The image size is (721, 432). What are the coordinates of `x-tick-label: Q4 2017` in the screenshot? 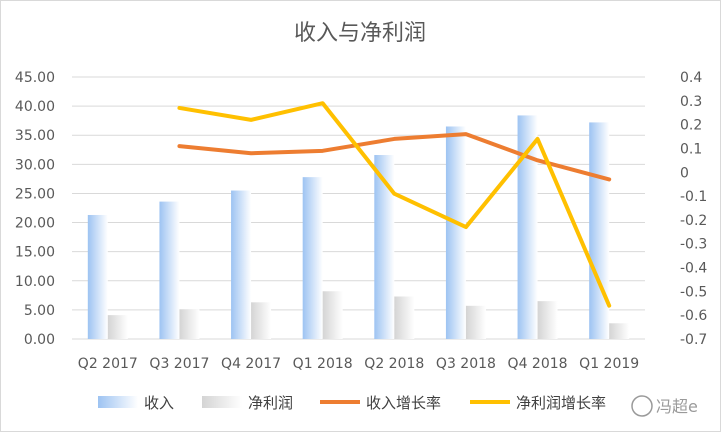 It's located at (251, 364).